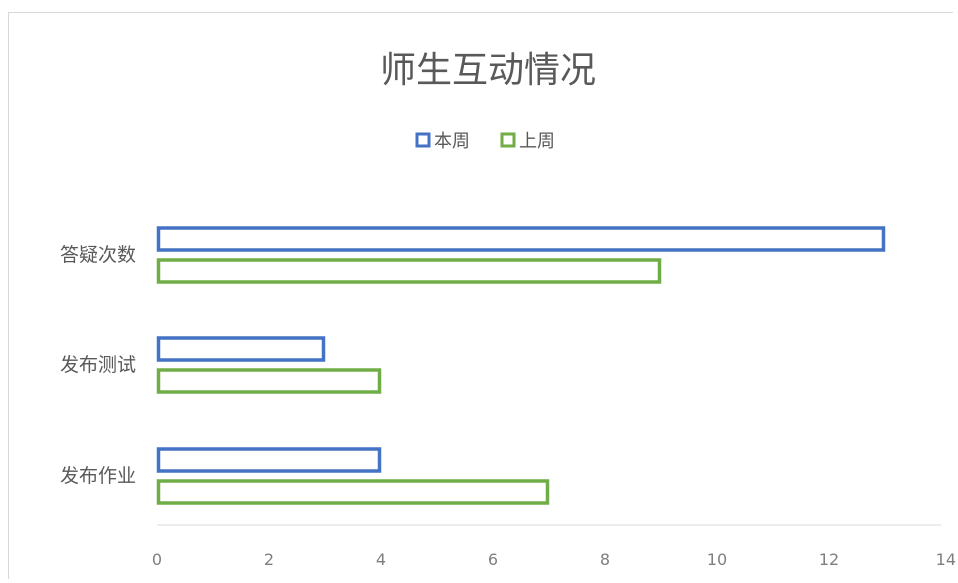 This screenshot has height=583, width=958. What do you see at coordinates (485, 141) in the screenshot?
I see `legend: 本周 上周` at bounding box center [485, 141].